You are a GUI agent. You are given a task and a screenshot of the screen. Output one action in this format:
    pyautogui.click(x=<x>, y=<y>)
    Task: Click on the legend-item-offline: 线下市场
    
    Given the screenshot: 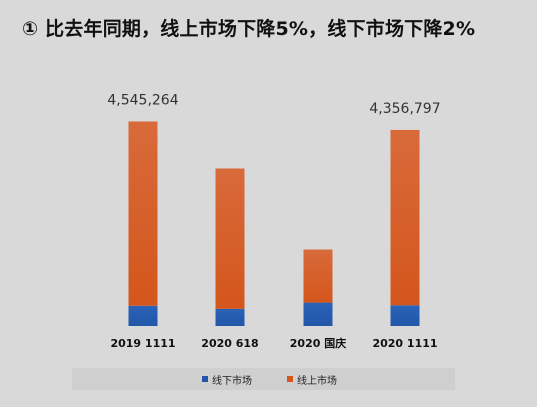 What is the action you would take?
    pyautogui.click(x=227, y=379)
    